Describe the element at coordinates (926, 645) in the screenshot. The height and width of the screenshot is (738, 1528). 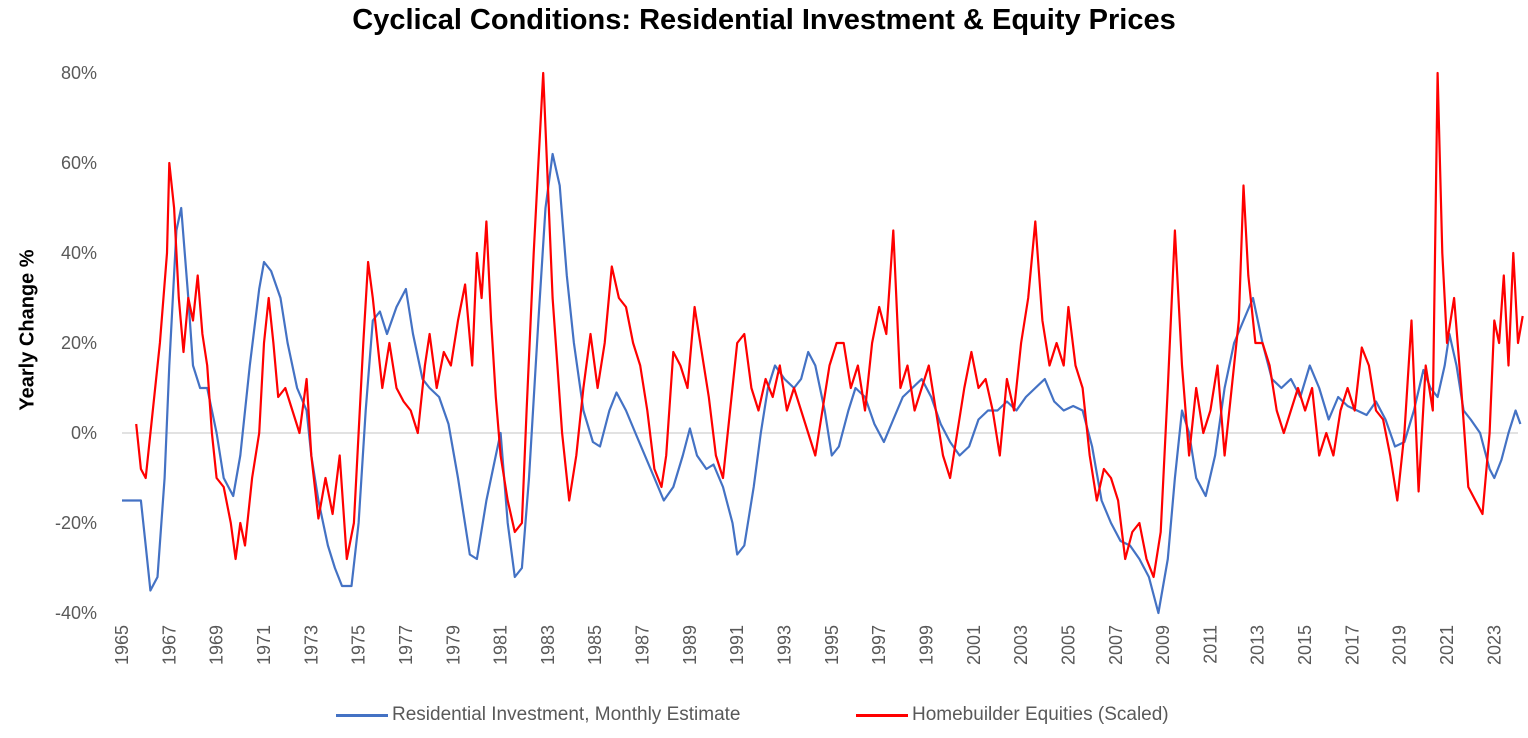
I see `x-tick-label: 1999` at that location.